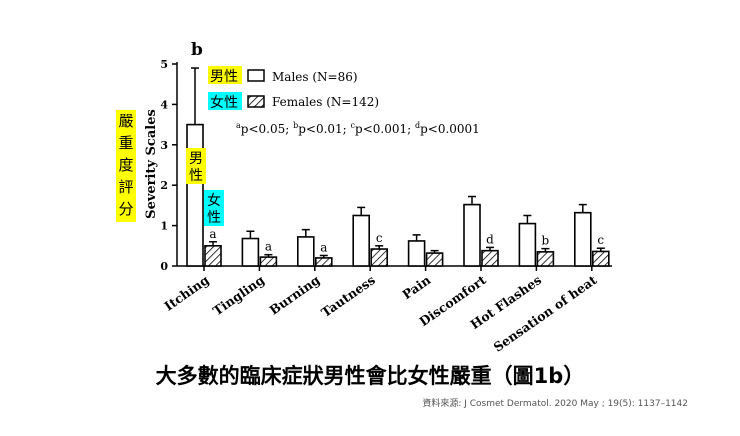 This screenshot has width=740, height=436. What do you see at coordinates (214, 218) in the screenshot?
I see `female-bar-cn-char: 性` at bounding box center [214, 218].